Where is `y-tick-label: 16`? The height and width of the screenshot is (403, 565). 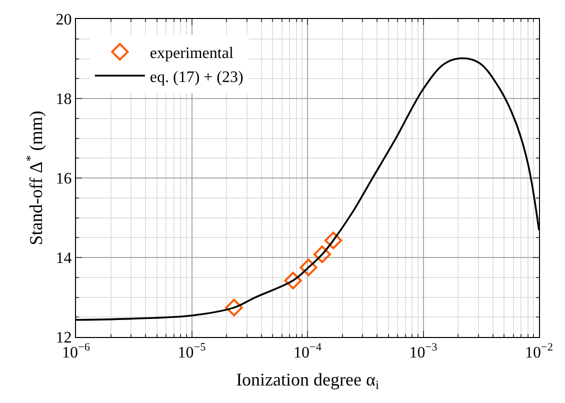 y-tick-label: 16 is located at coordinates (64, 179).